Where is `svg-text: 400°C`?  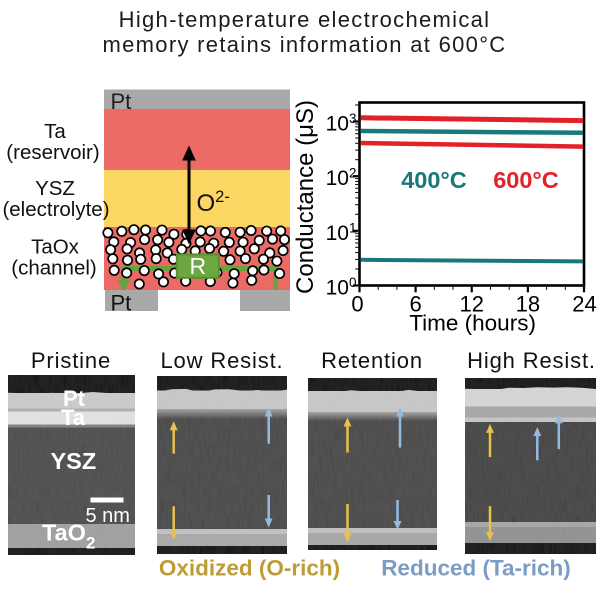
svg-text: 400°C is located at coordinates (434, 180).